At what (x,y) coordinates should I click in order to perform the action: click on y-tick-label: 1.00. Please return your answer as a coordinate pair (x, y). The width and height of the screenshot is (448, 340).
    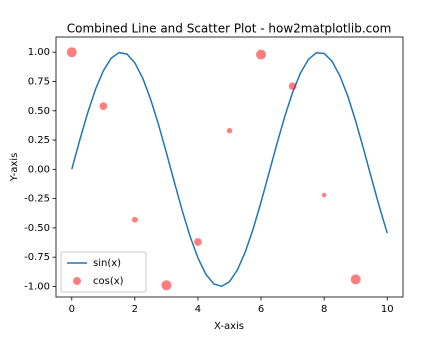
    Looking at the image, I should click on (39, 52).